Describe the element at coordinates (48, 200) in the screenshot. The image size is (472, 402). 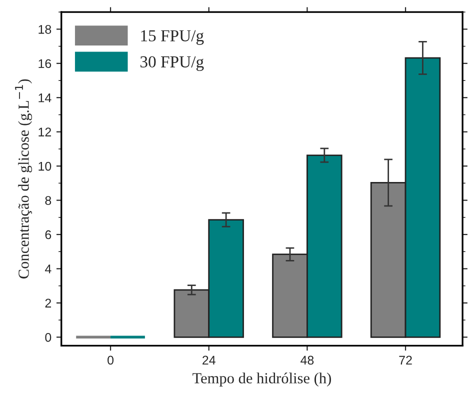
I see `y-tick-label: 8` at that location.